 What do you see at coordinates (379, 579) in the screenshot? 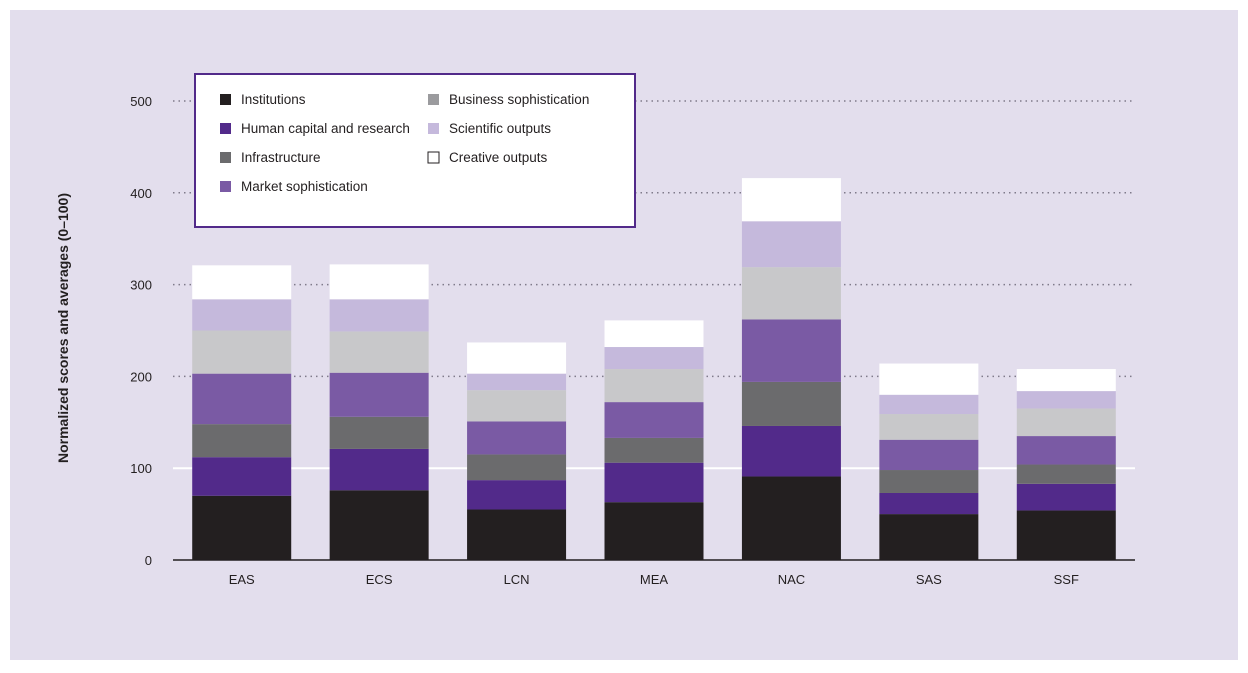
I see `x-tick-label: ECS` at bounding box center [379, 579].